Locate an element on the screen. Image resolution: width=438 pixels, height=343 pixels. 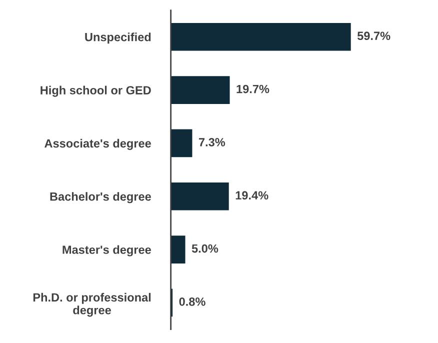
data-label: 19.4% is located at coordinates (252, 195).